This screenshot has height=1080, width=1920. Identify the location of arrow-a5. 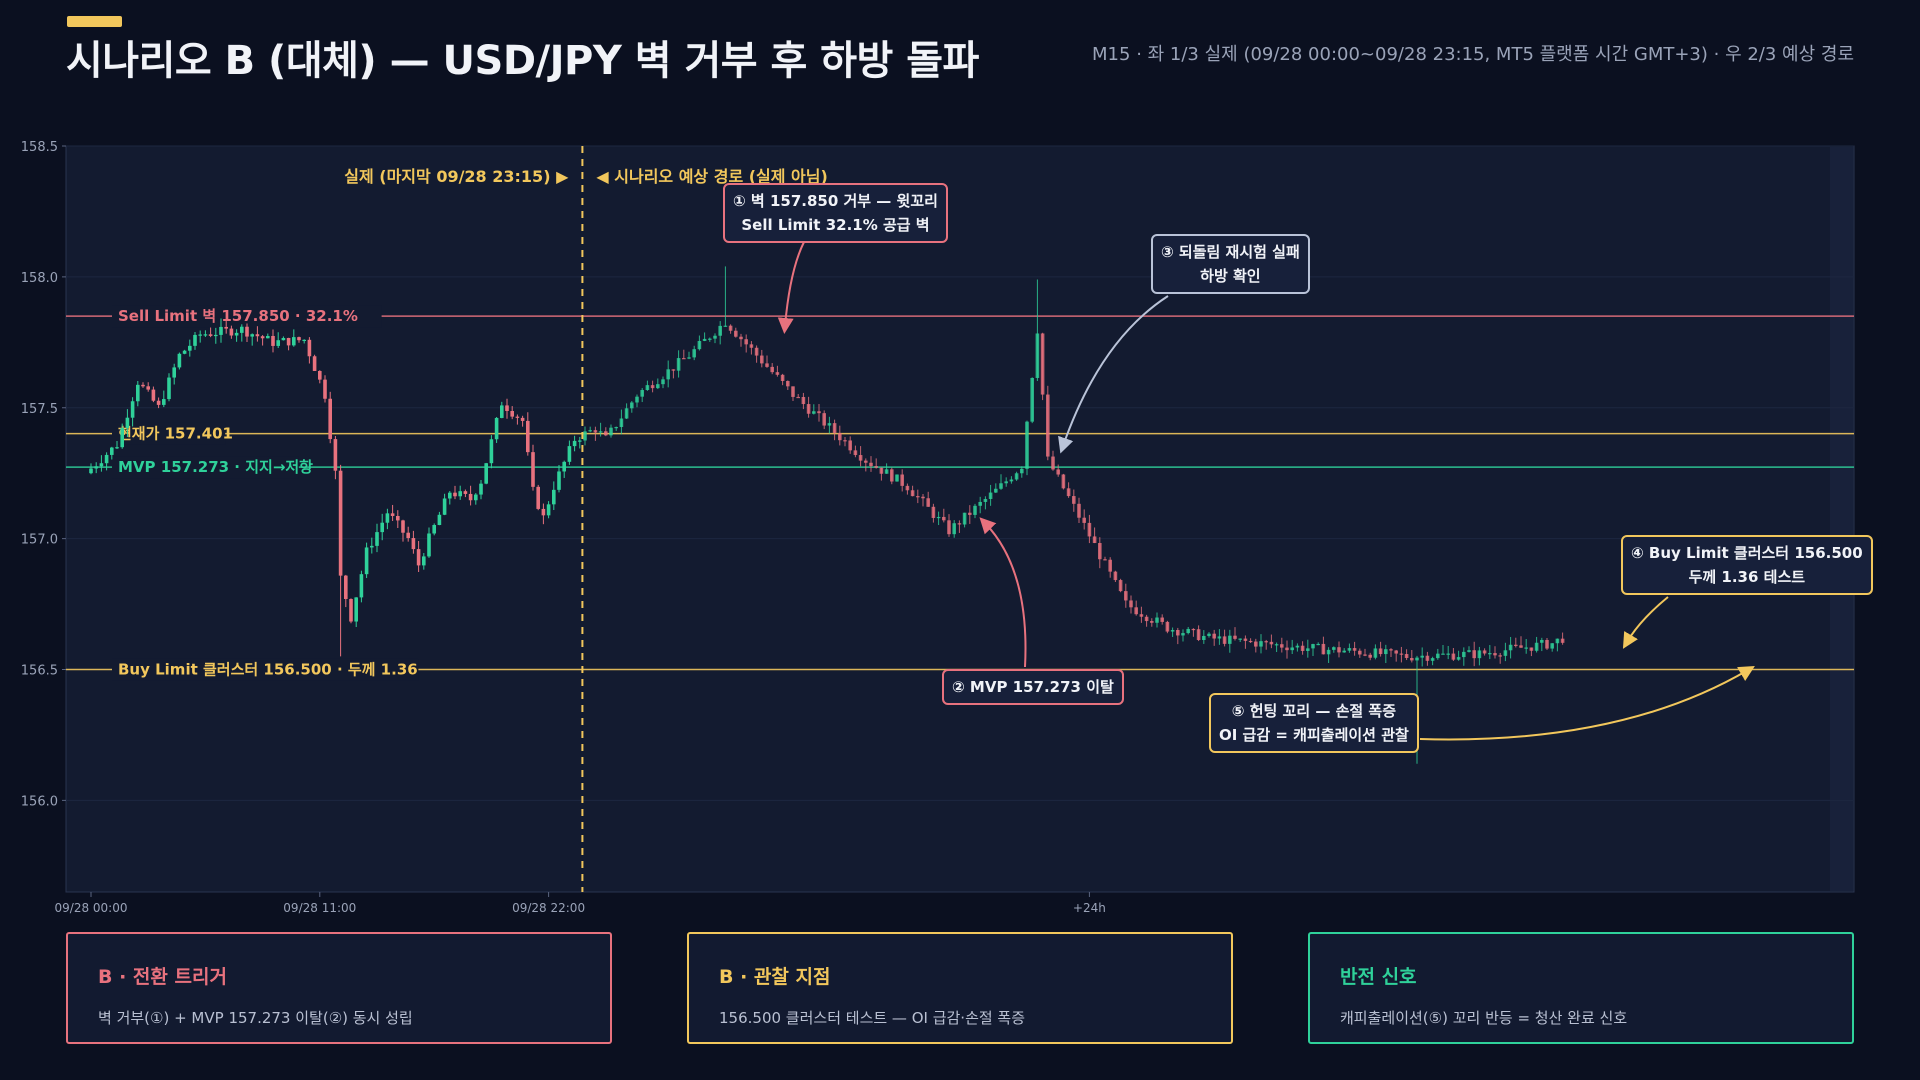
(1587, 703).